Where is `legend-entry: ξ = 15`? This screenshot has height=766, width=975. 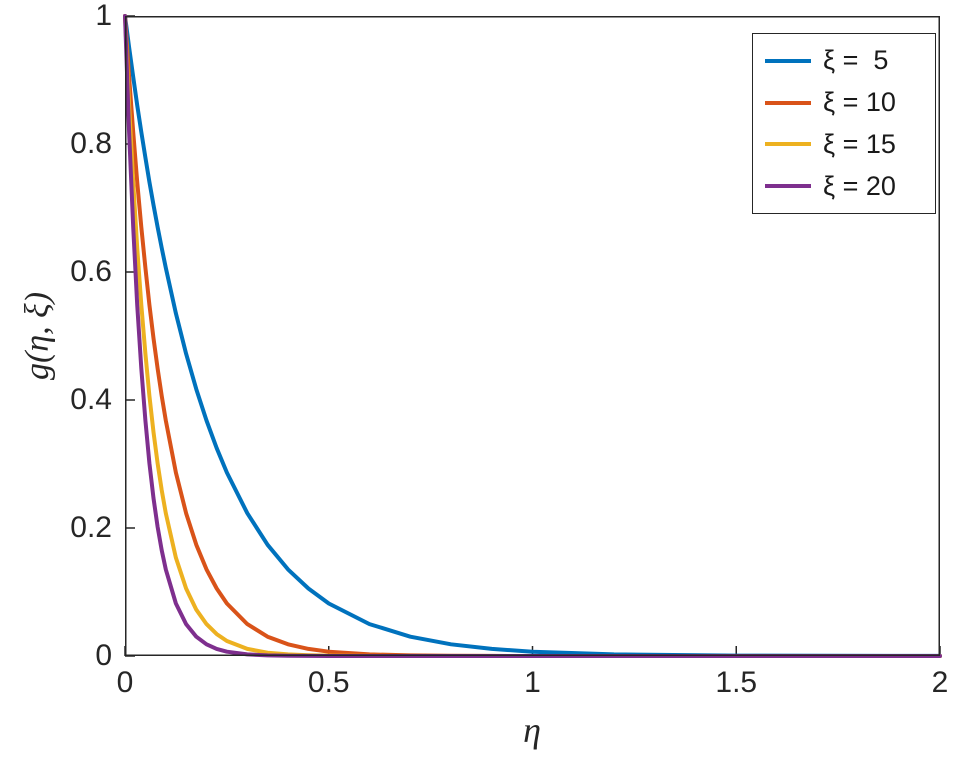 legend-entry: ξ = 15 is located at coordinates (844, 143).